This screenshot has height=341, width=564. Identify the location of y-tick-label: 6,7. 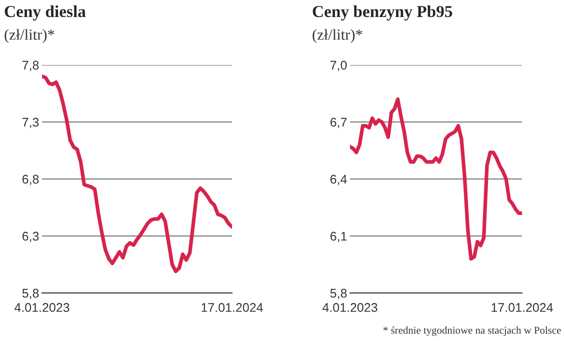
(338, 123).